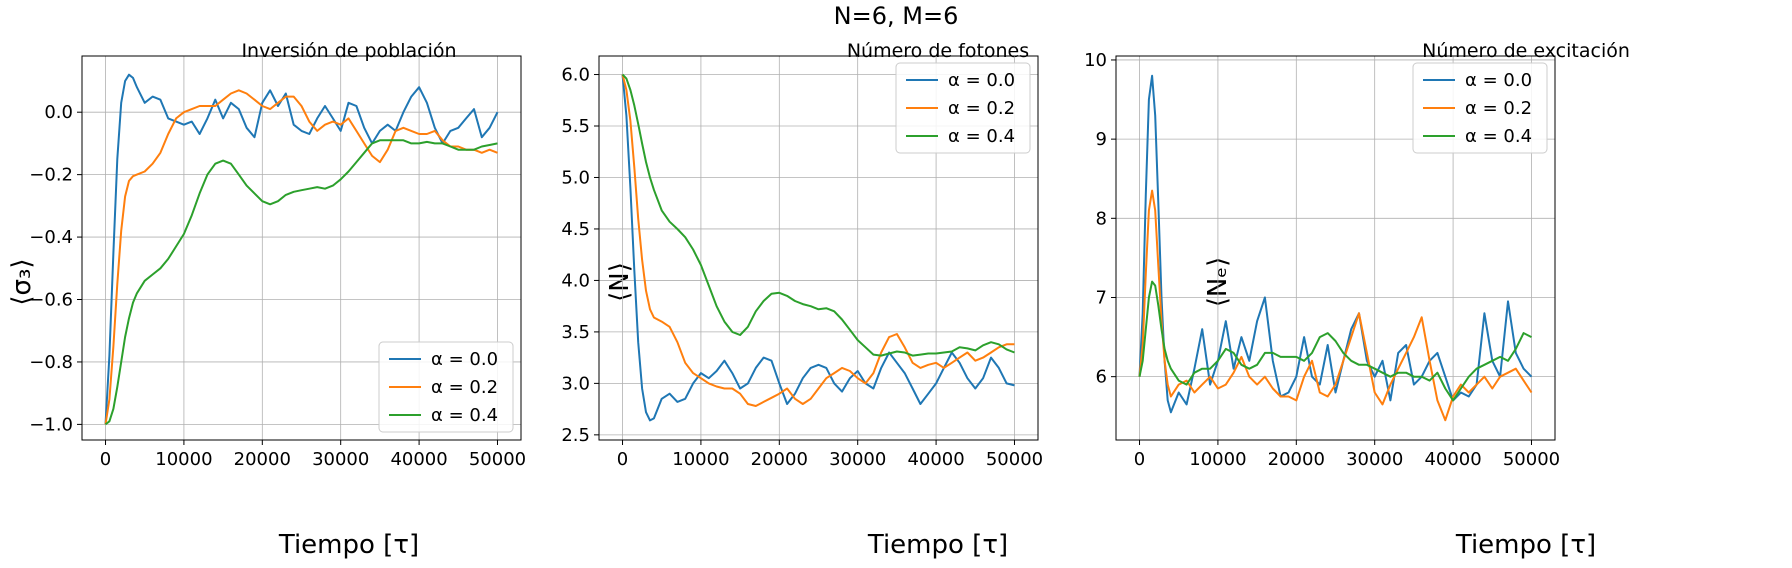 Image resolution: width=1792 pixels, height=568 pixels. What do you see at coordinates (575, 280) in the screenshot?
I see `y-tick-label: 4.0` at bounding box center [575, 280].